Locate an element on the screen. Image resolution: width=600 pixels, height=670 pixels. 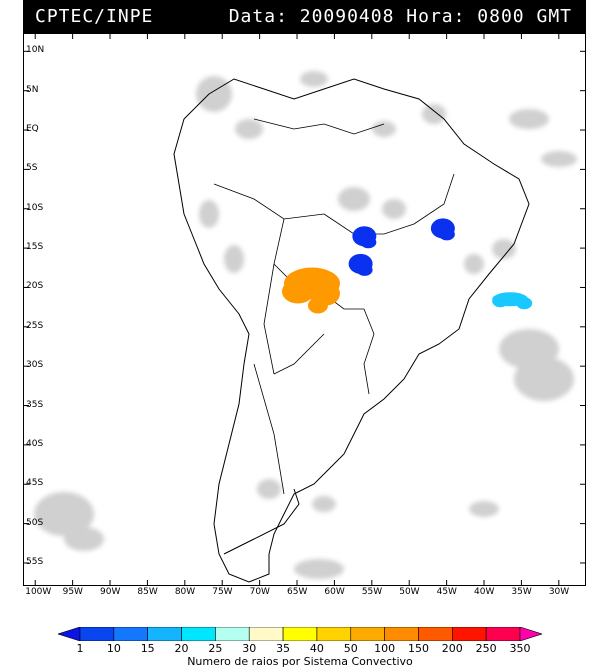
convective-systems is located at coordinates (407, 266).